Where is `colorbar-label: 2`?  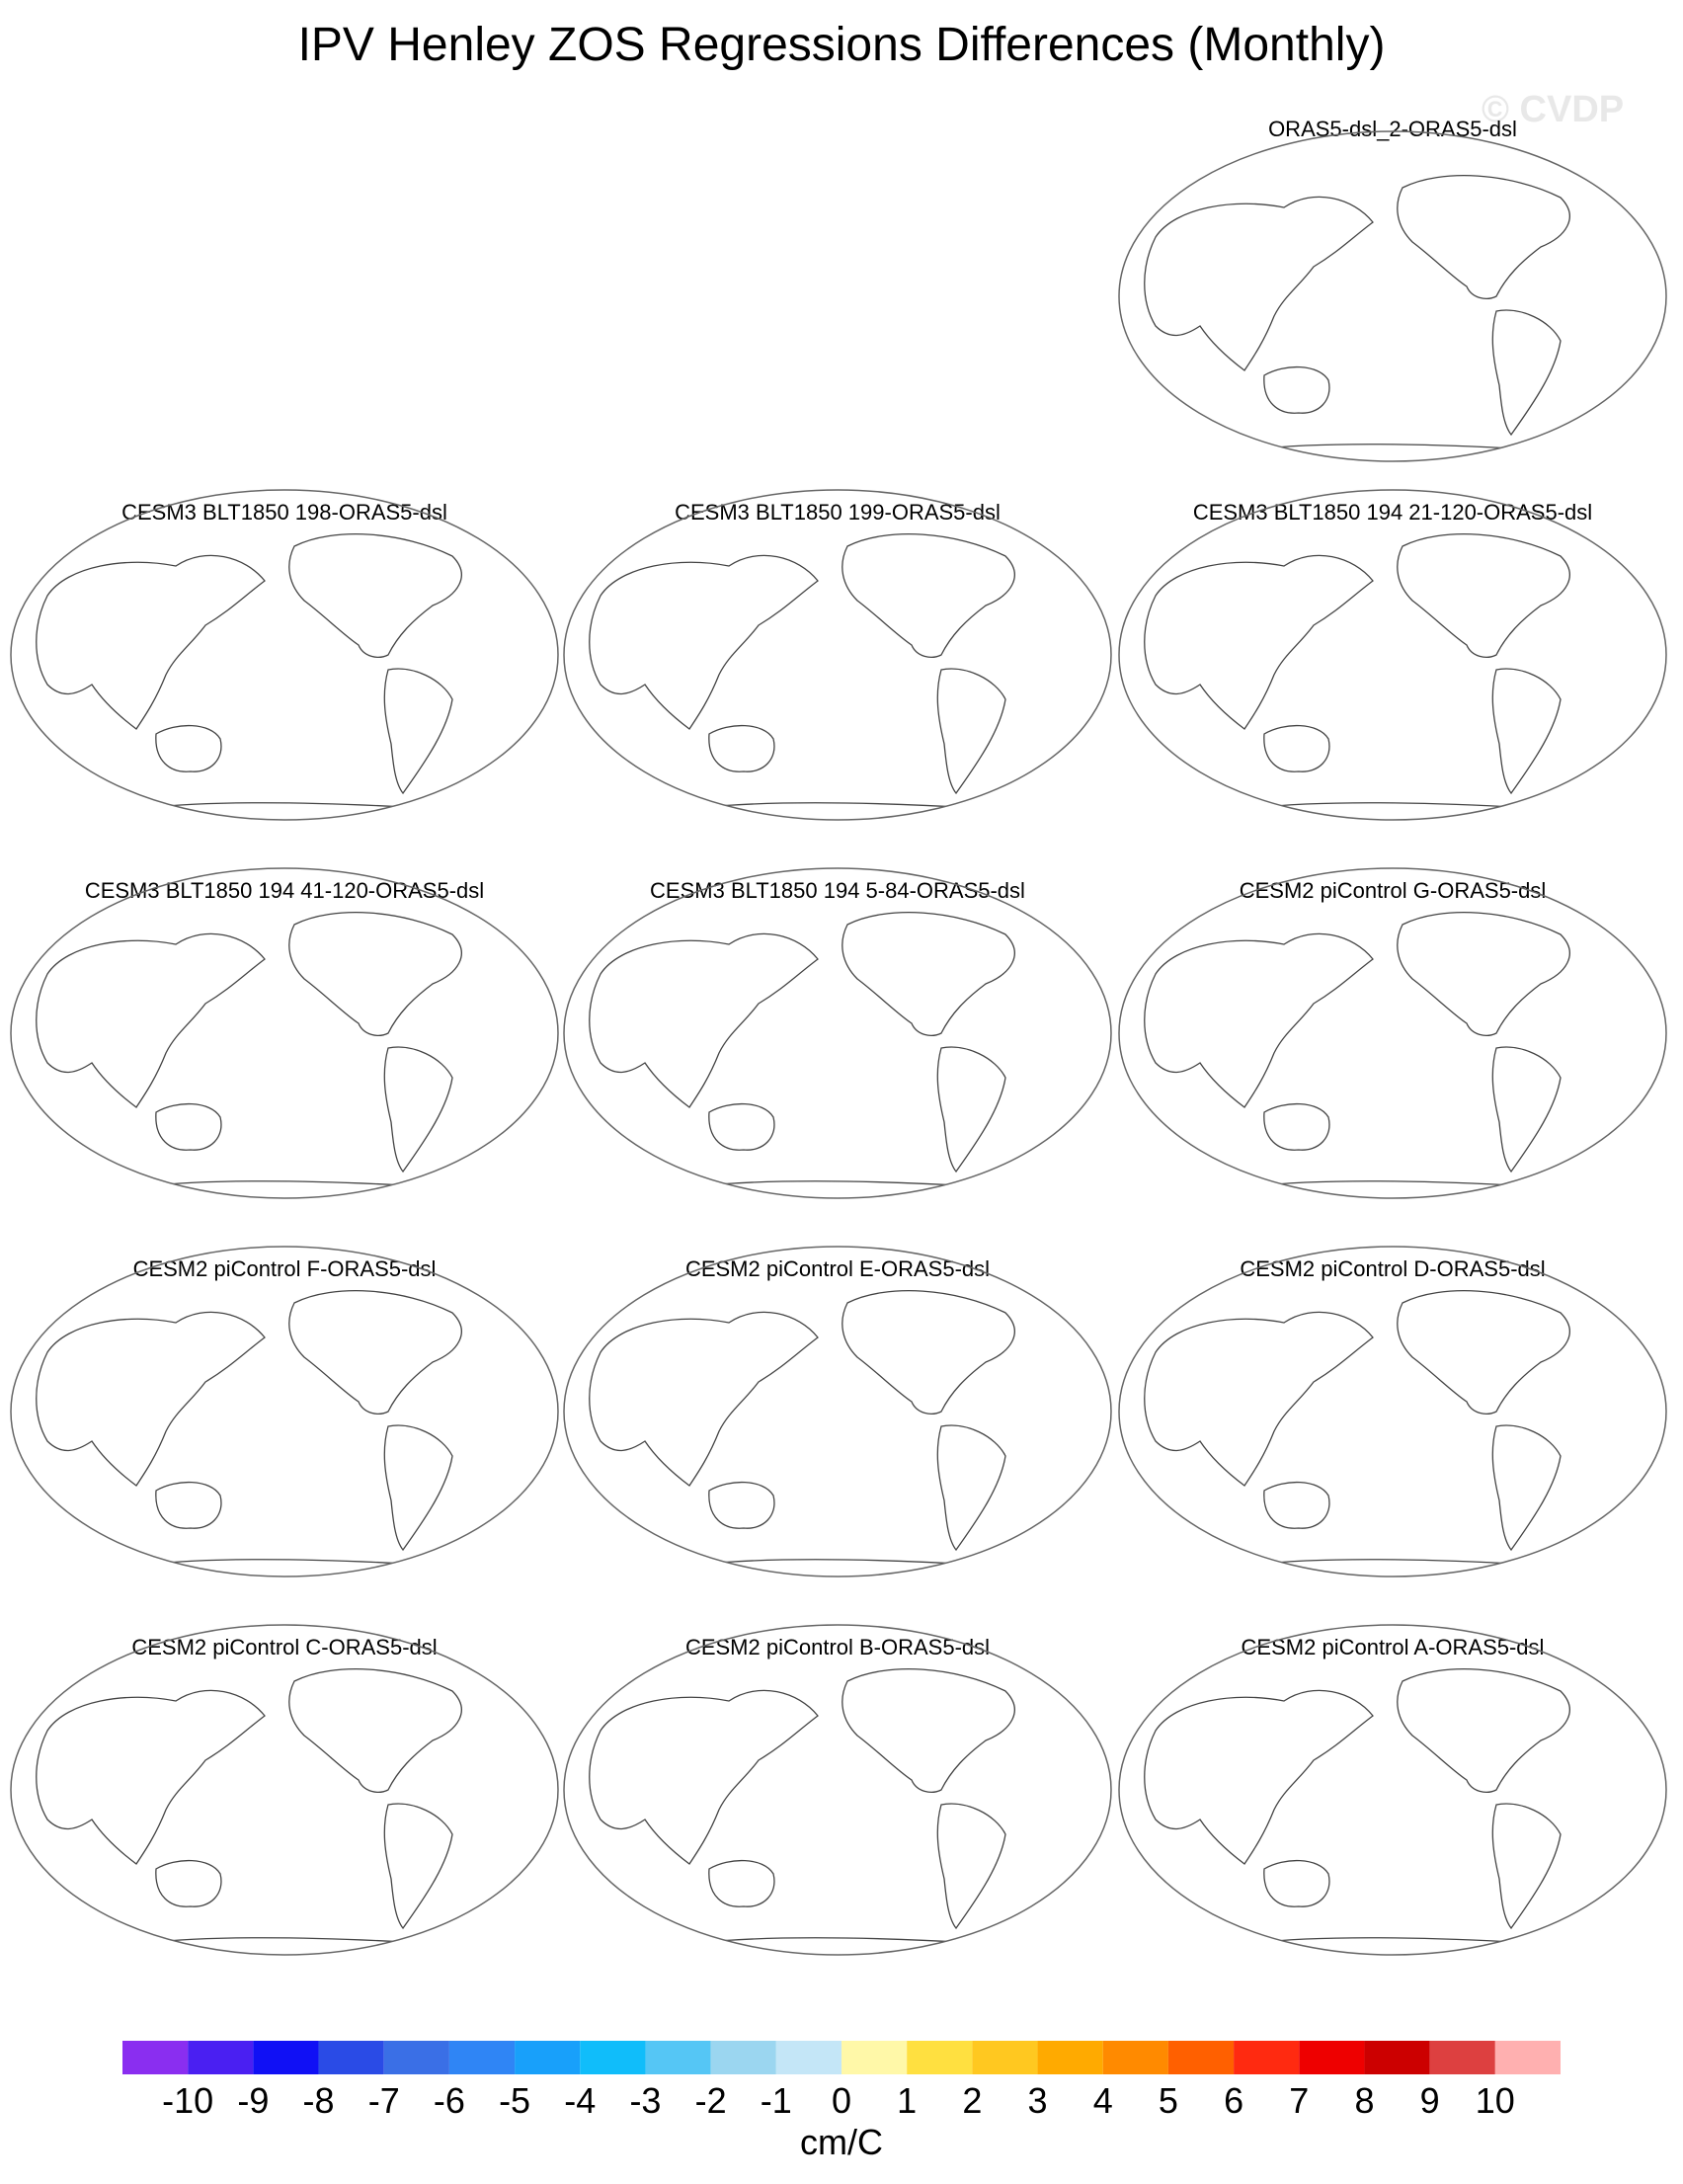
colorbar-label: 2 is located at coordinates (972, 2100).